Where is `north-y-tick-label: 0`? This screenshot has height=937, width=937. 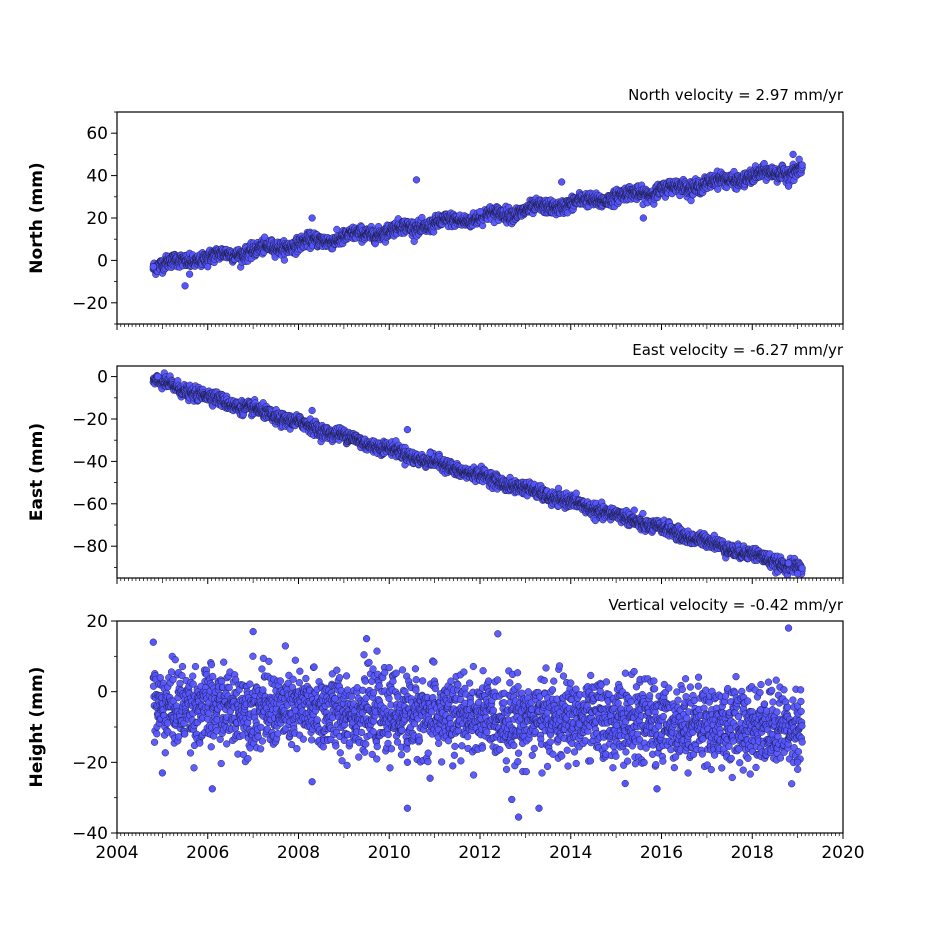
north-y-tick-label: 0 is located at coordinates (102, 261).